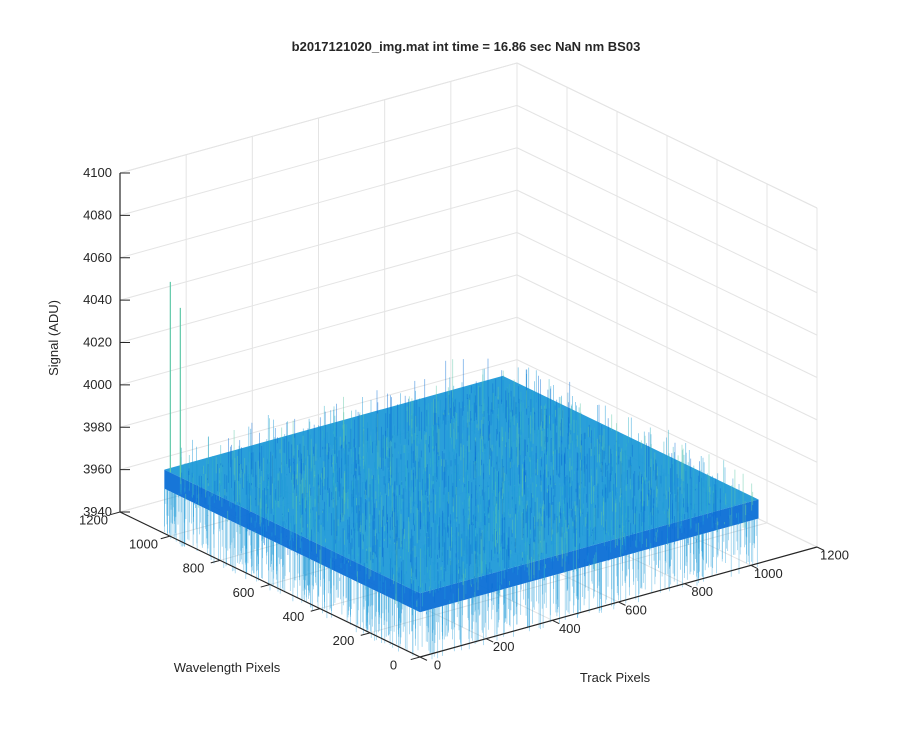 This screenshot has height=750, width=900. I want to click on x-tick-label: 1200, so click(834, 555).